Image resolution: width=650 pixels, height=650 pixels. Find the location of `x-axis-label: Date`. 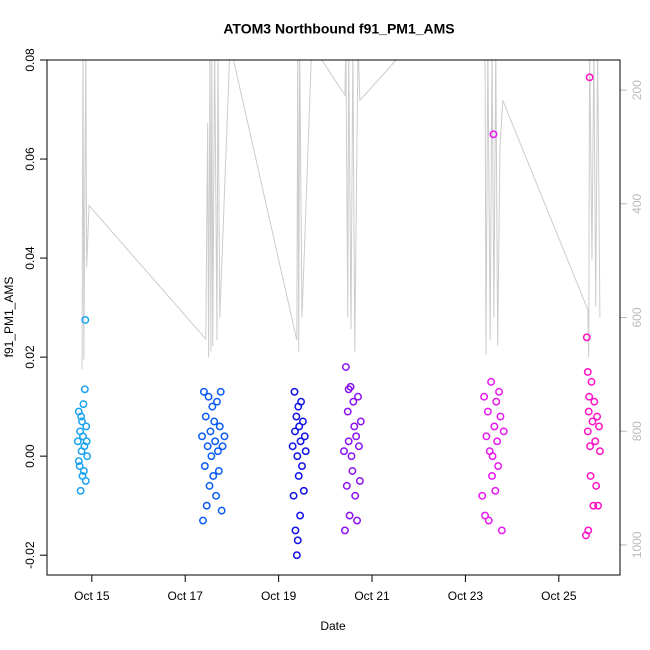

x-axis-label: Date is located at coordinates (333, 626).